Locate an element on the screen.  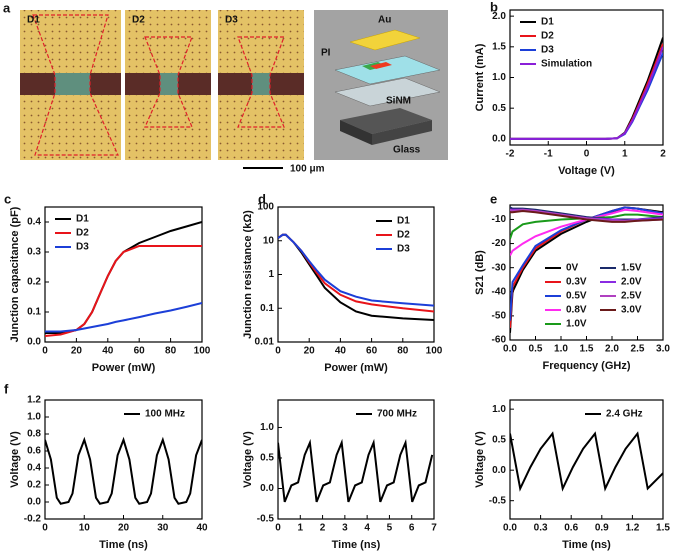
y-tick-label: 0.5 is located at coordinates (499, 439).